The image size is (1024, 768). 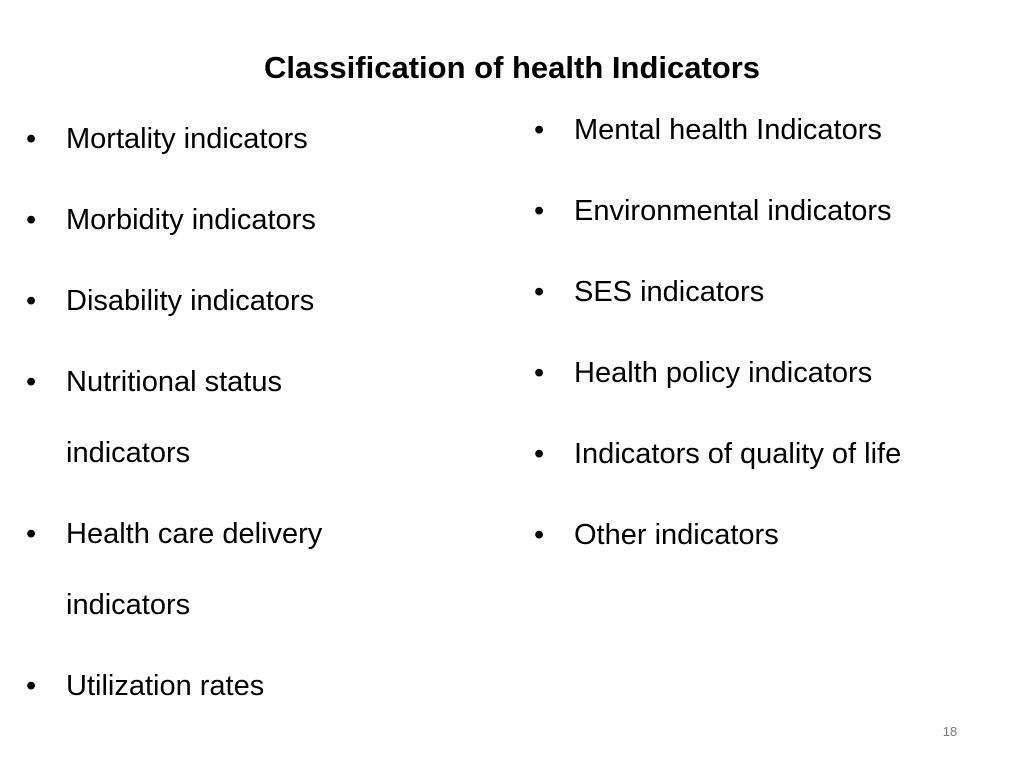 I want to click on list-item: • Utilization rates, so click(x=226, y=686).